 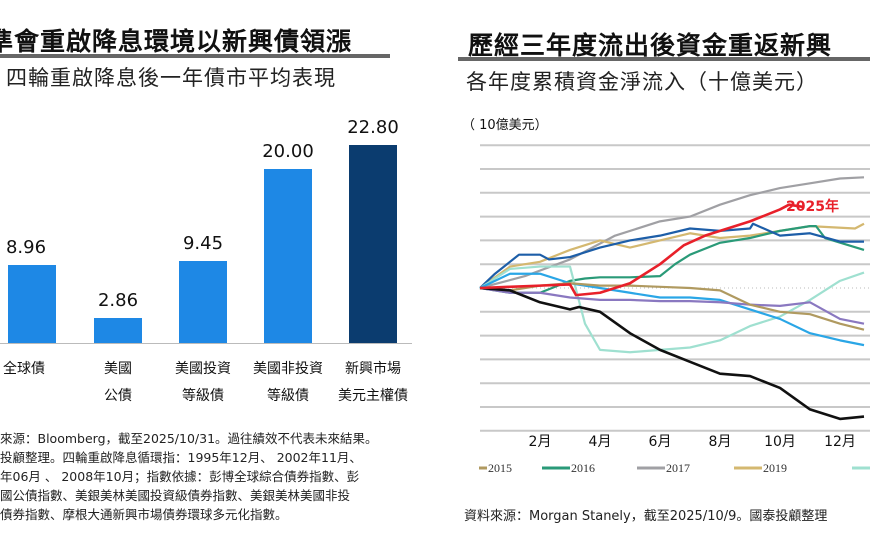 I want to click on footnote-line: 來源：Bloomberg，截至2025/10/31。過往績效不代表未來結果。, so click(x=189, y=438).